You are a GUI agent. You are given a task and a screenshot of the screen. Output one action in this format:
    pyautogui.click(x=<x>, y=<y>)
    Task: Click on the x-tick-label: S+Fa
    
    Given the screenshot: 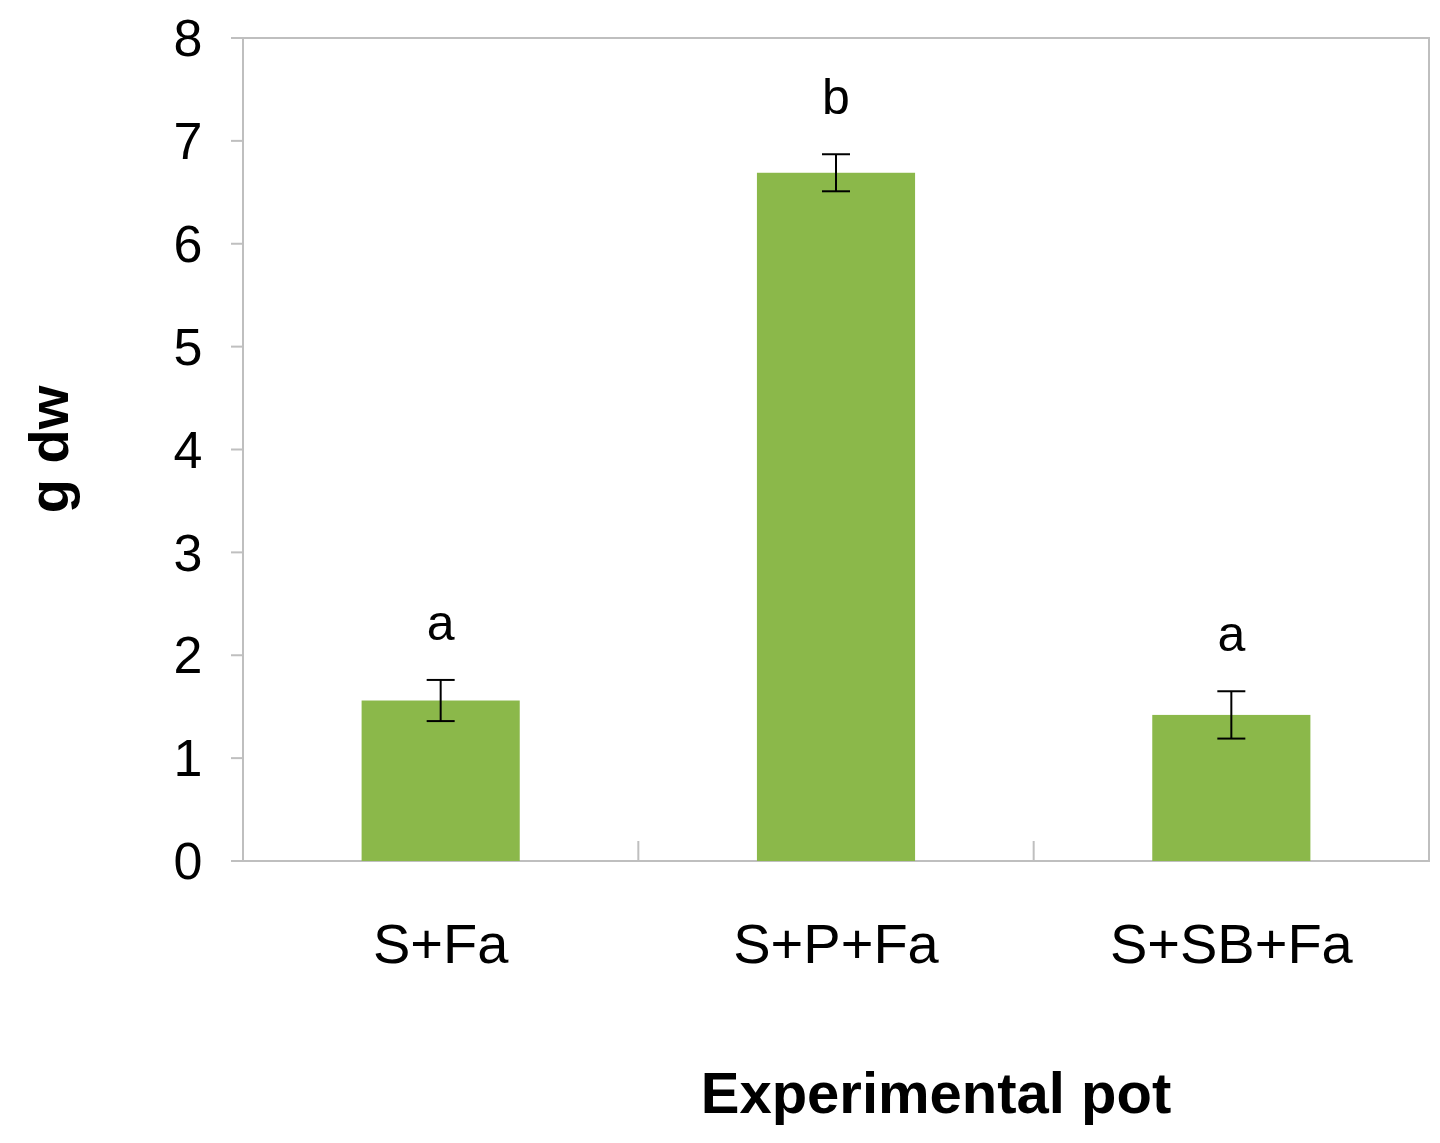 What is the action you would take?
    pyautogui.click(x=441, y=943)
    